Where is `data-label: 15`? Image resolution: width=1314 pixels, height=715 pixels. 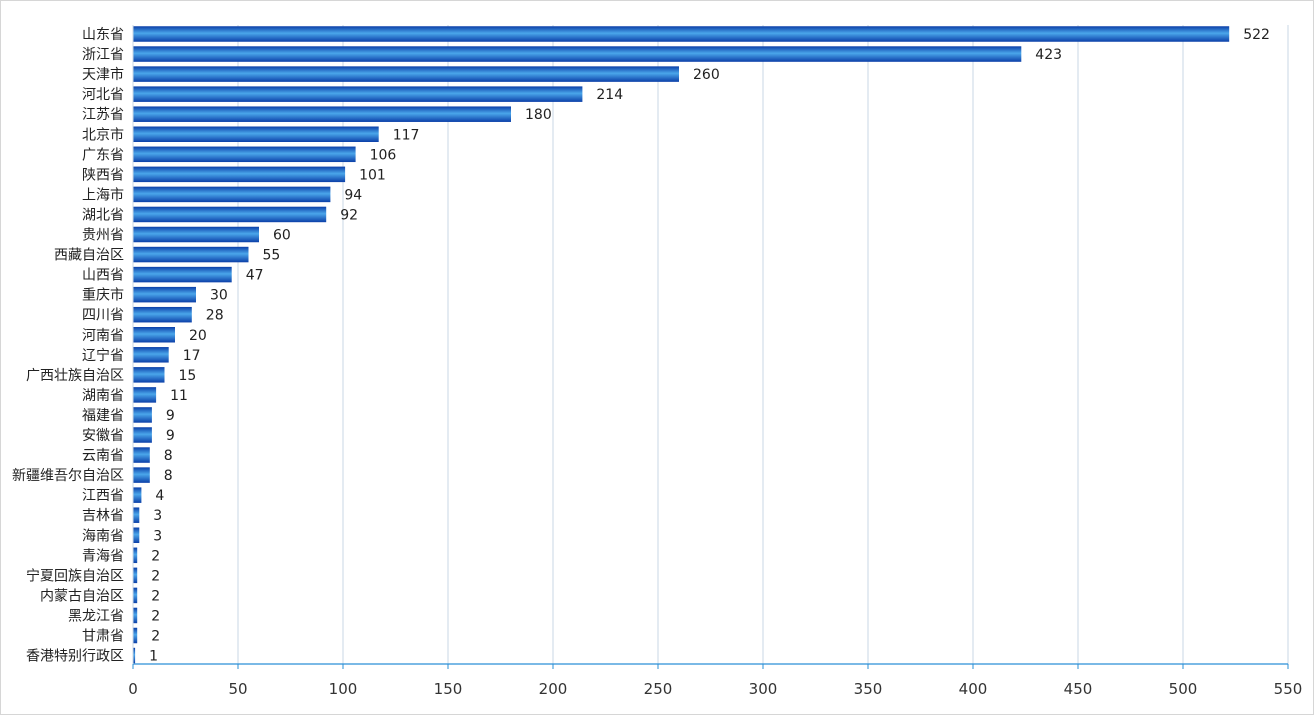 data-label: 15 is located at coordinates (188, 376).